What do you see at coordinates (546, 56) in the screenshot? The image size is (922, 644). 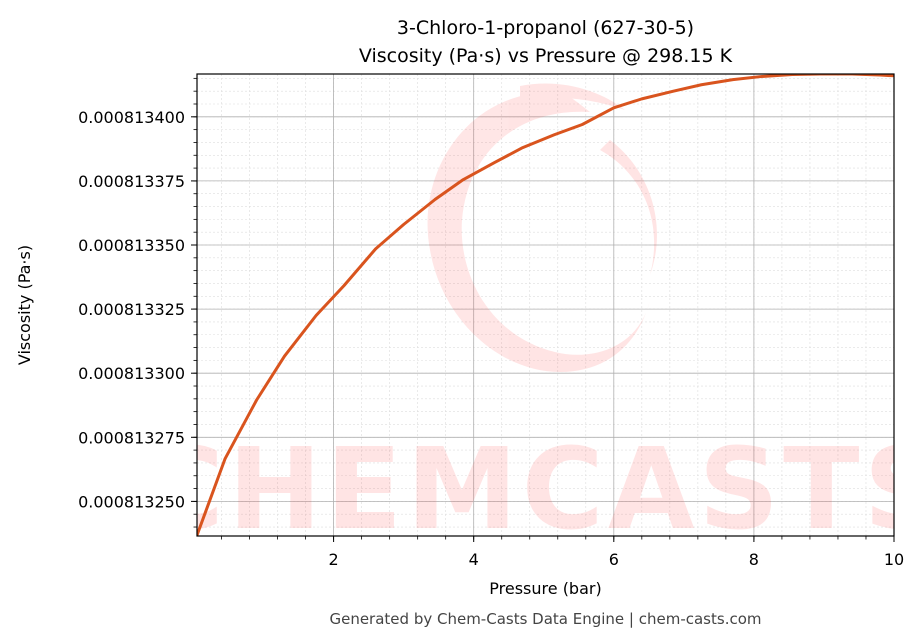 I see `chart-subtitle: Viscosity (Pa·s) vs Pressure @ 298.15 K` at bounding box center [546, 56].